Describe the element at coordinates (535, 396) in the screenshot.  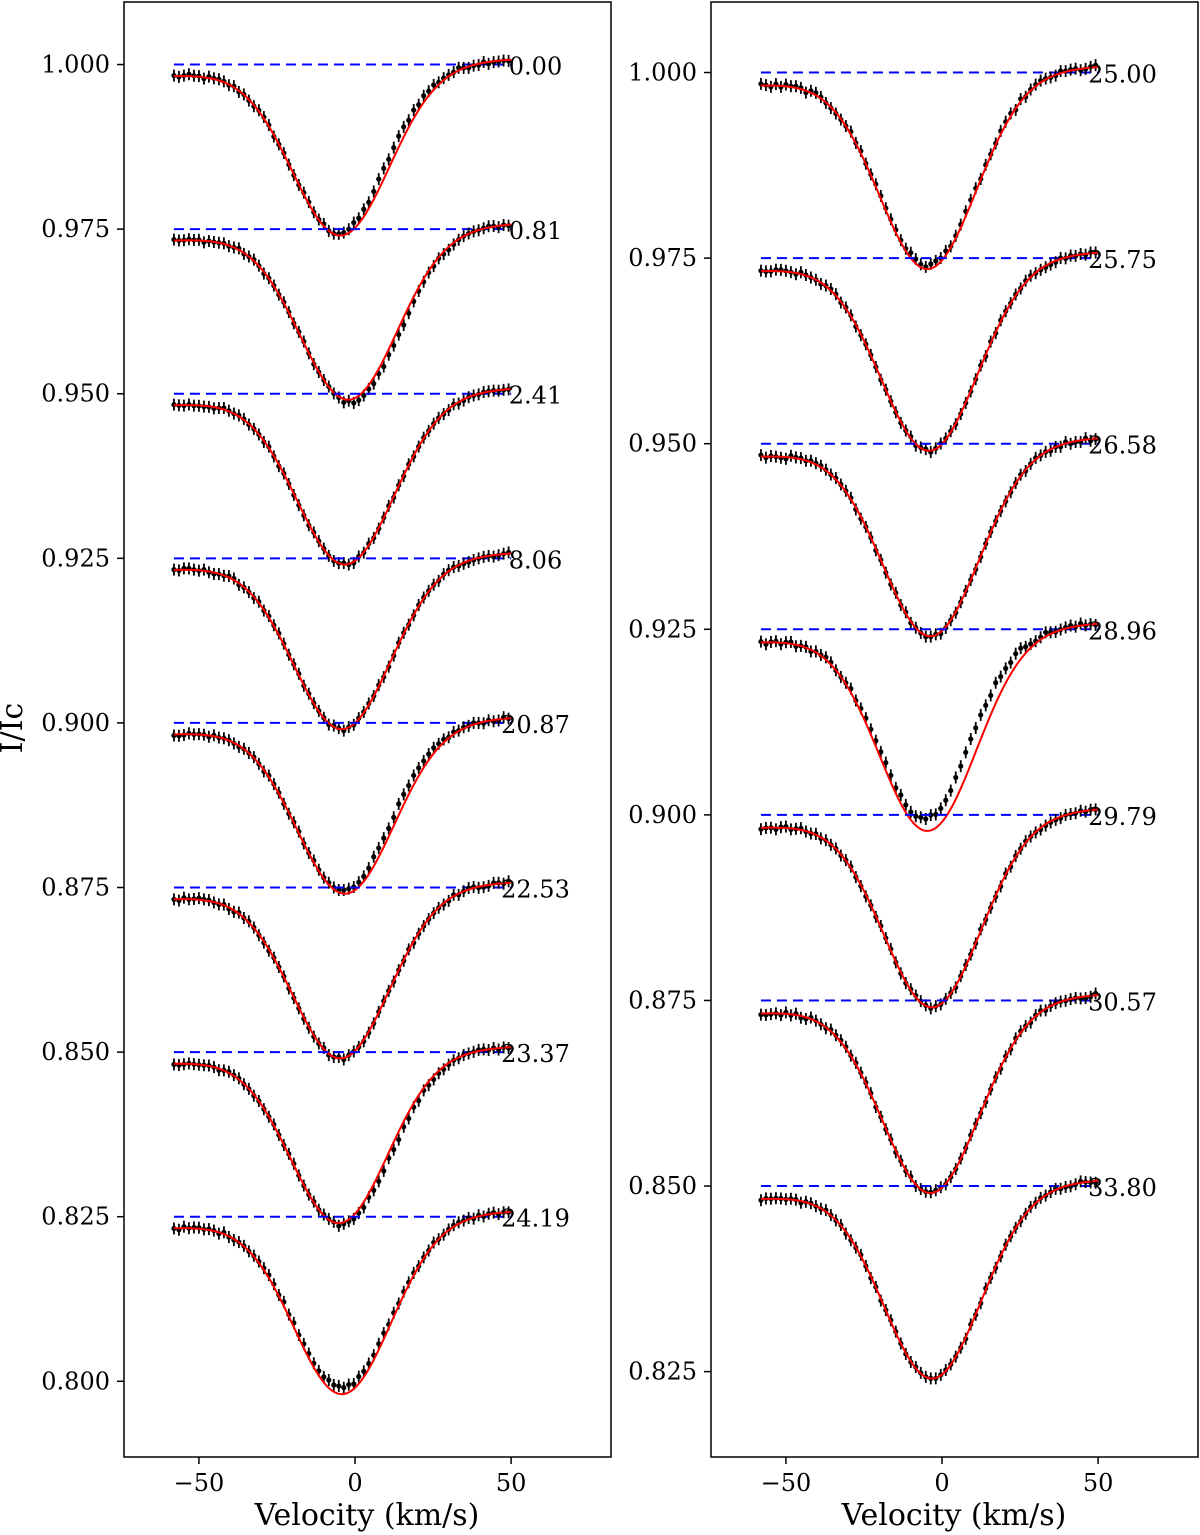
I see `phase-label: 2.41` at that location.